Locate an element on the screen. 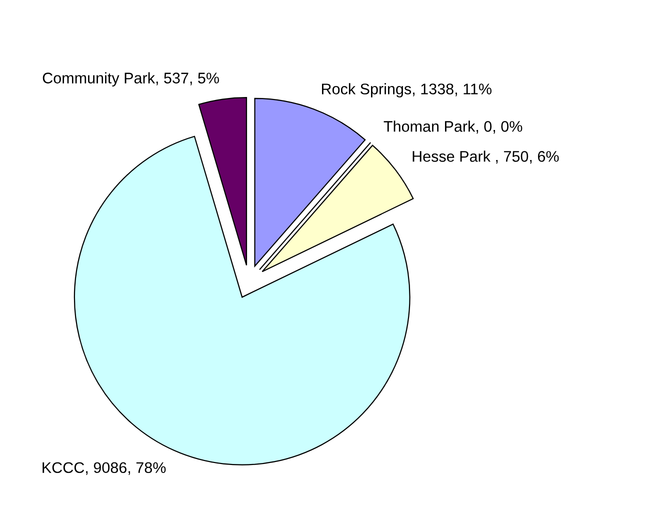 The width and height of the screenshot is (655, 508). slice-label: Rock Springs, 1338, 11% is located at coordinates (407, 90).